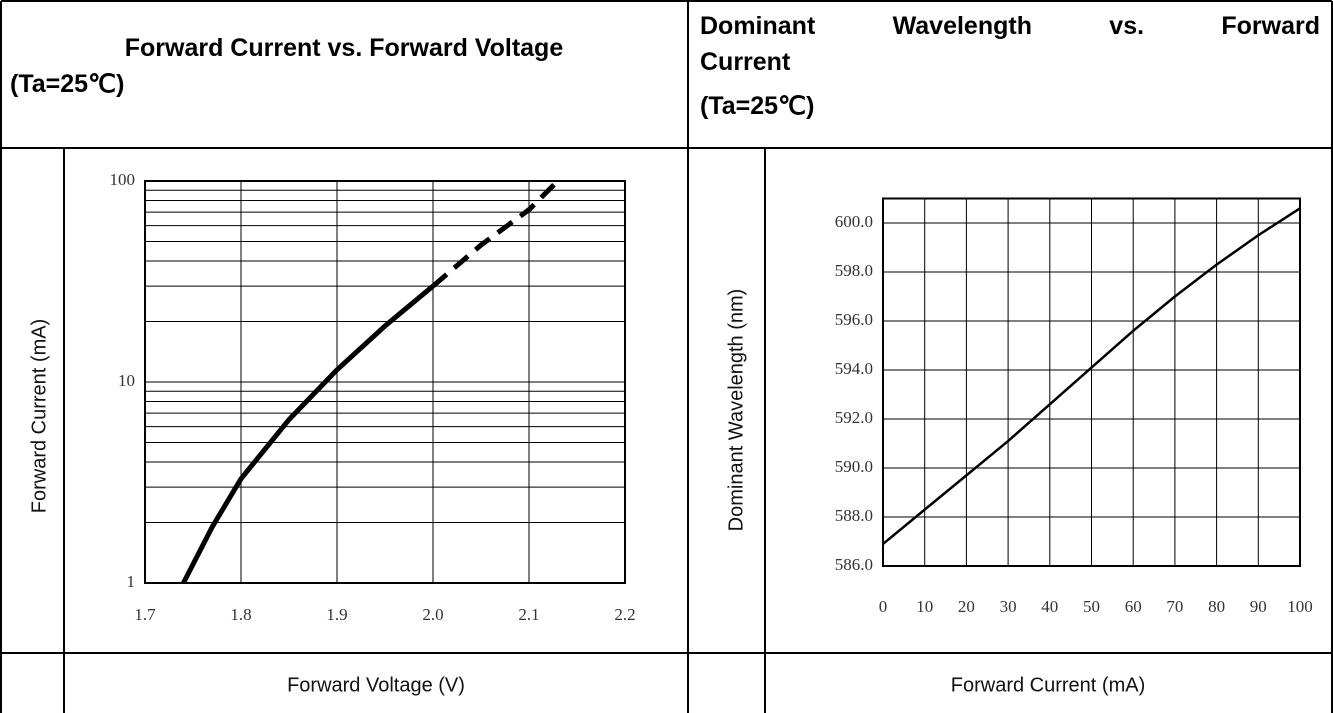 Image resolution: width=1333 pixels, height=713 pixels. I want to click on x-tick-label: 20, so click(966, 606).